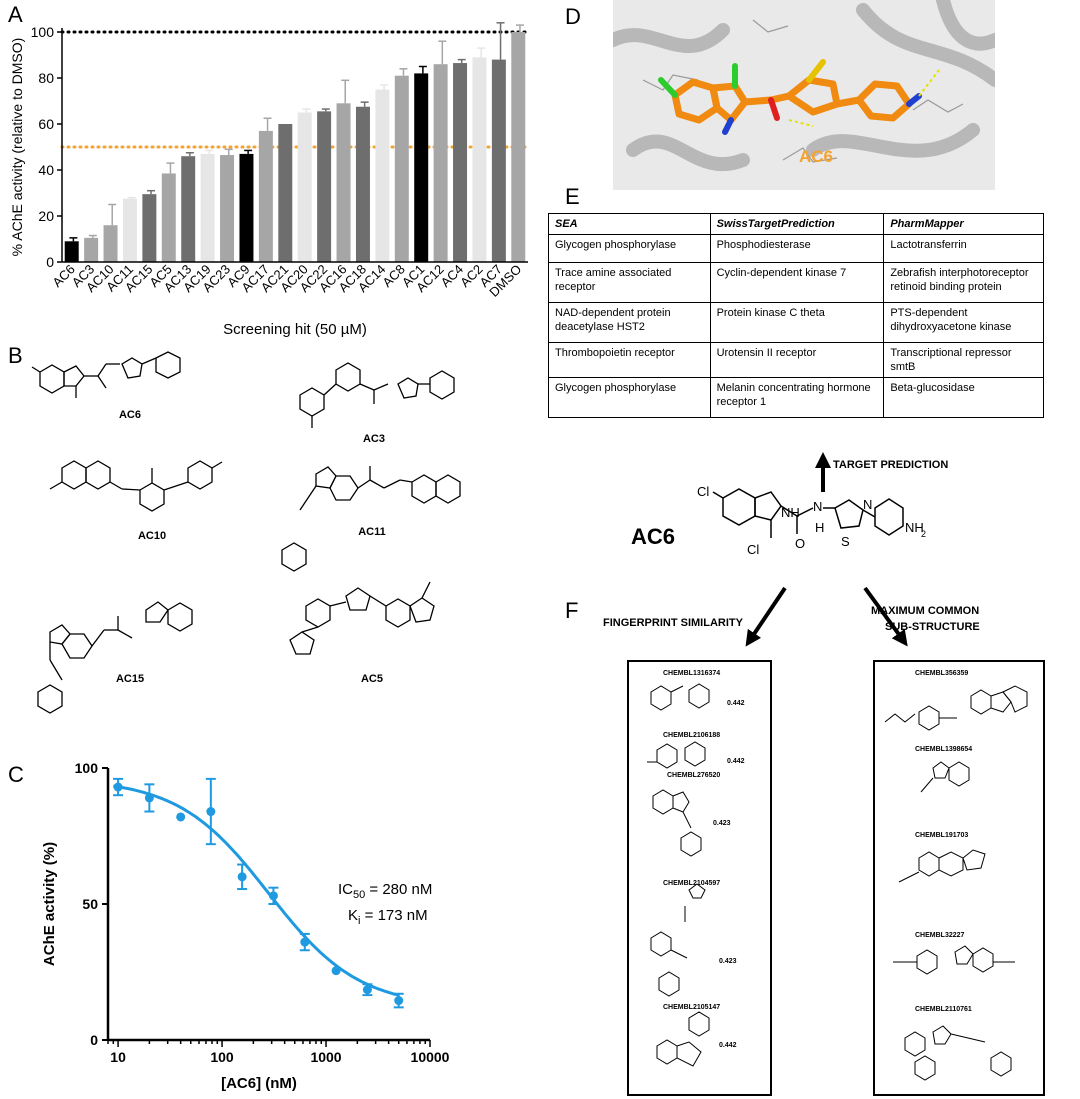 Image resolution: width=1080 pixels, height=1099 pixels. What do you see at coordinates (963, 224) in the screenshot?
I see `table-header-pharmmapper: PharmMapper` at bounding box center [963, 224].